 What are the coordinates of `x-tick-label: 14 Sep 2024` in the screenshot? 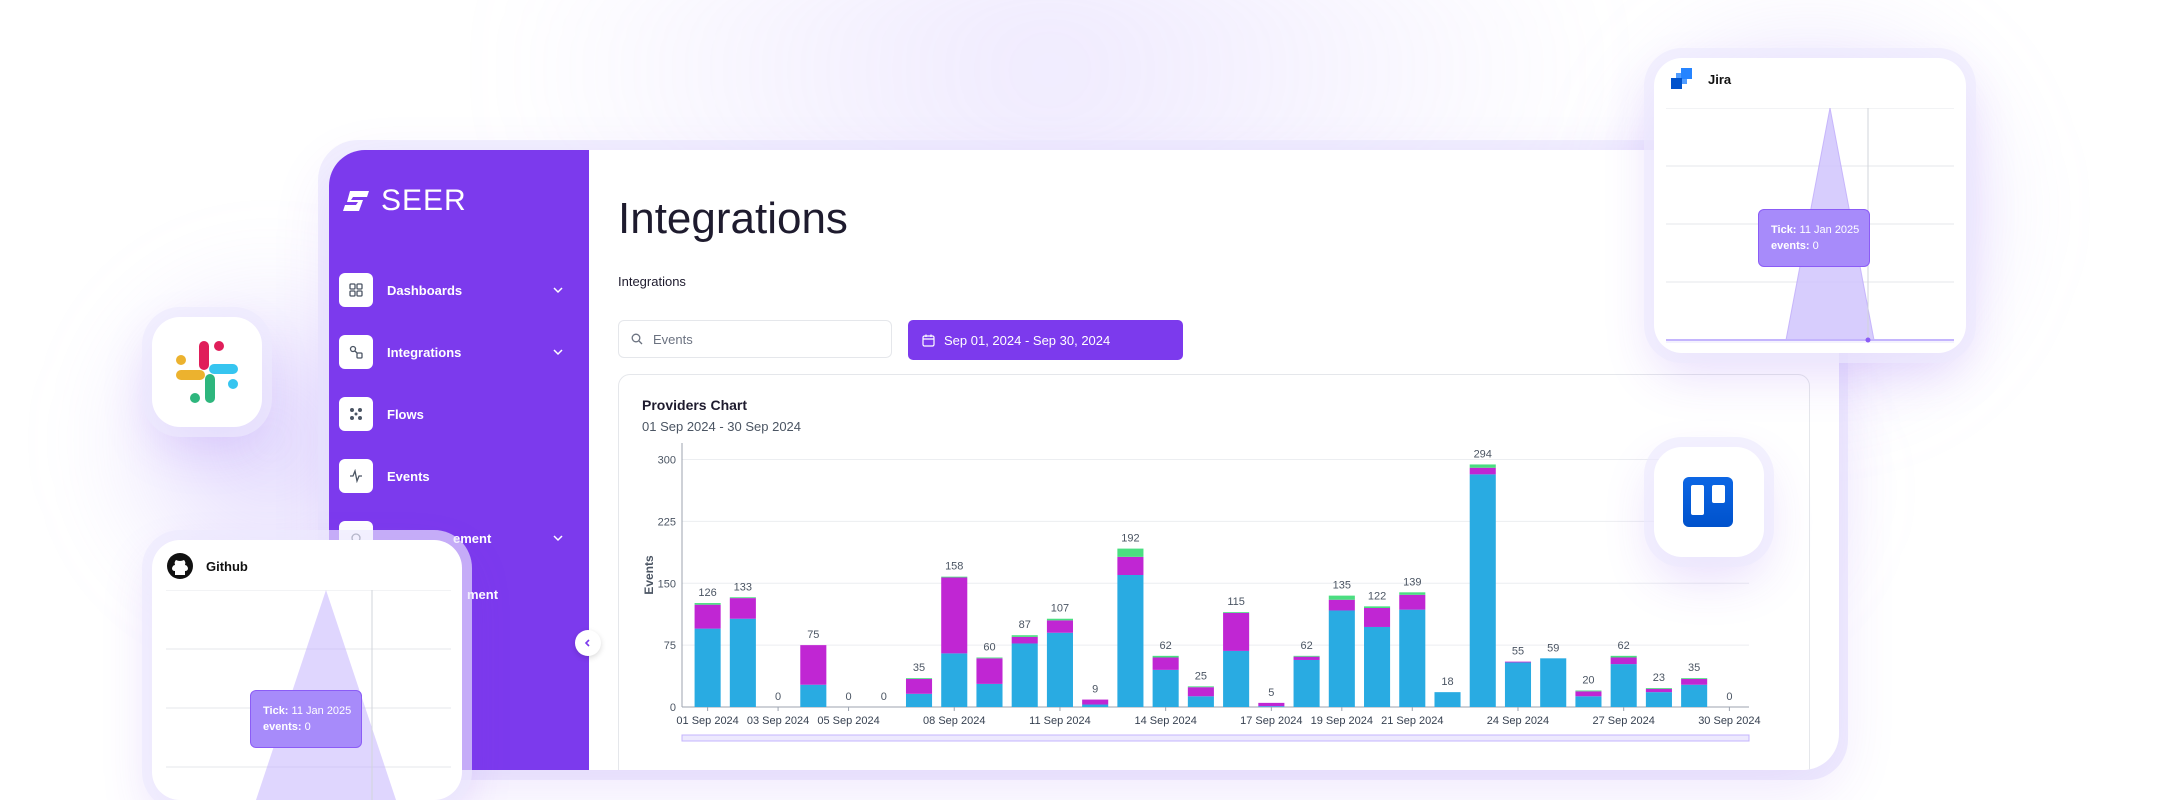 It's located at (1165, 721).